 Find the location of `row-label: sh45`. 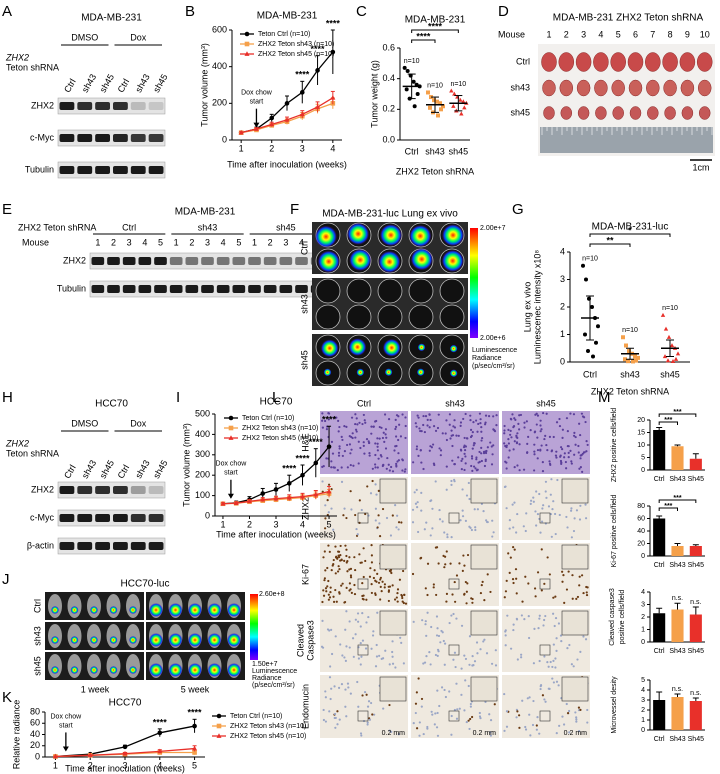

row-label: sh45 is located at coordinates (37, 666).